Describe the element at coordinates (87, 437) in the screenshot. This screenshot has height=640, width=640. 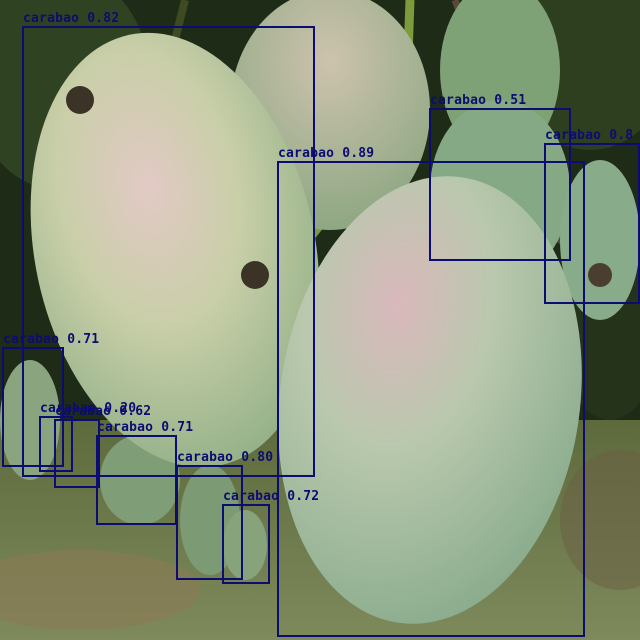
I see `detection-box: carabao 0.20` at that location.